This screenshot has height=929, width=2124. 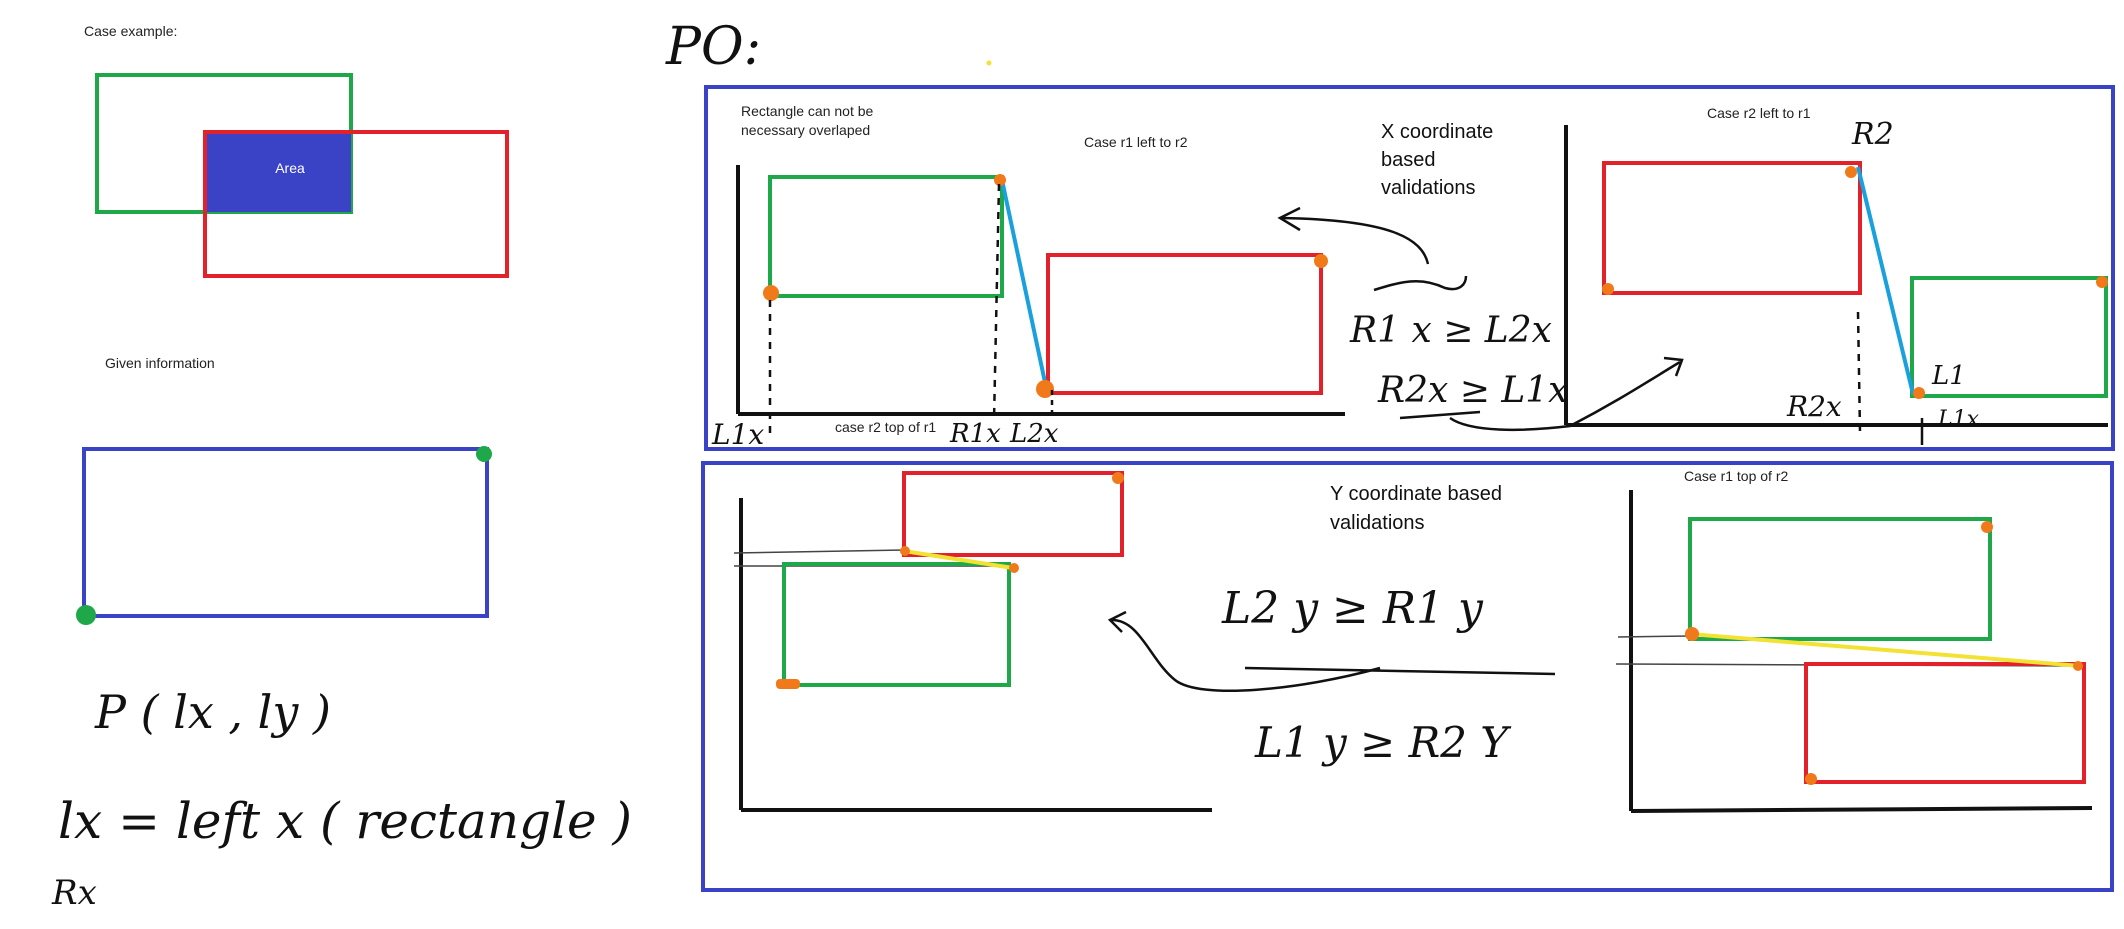 What do you see at coordinates (1450, 330) in the screenshot?
I see `x-formula-1: R1 x ≥ L2x` at bounding box center [1450, 330].